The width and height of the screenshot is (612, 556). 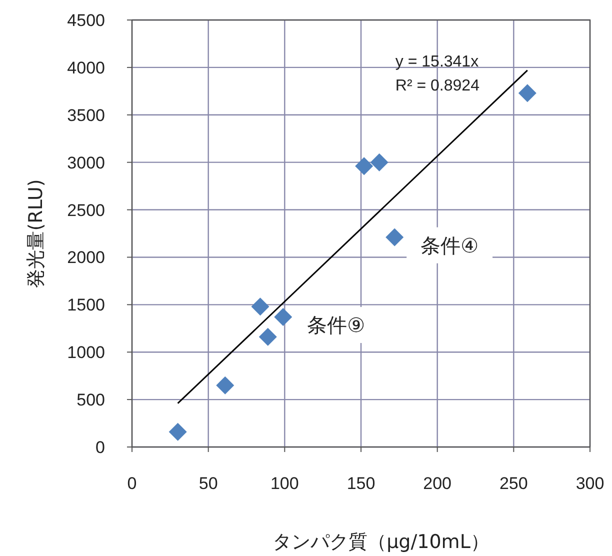 I want to click on y-tick-label: 2000, so click(x=86, y=258).